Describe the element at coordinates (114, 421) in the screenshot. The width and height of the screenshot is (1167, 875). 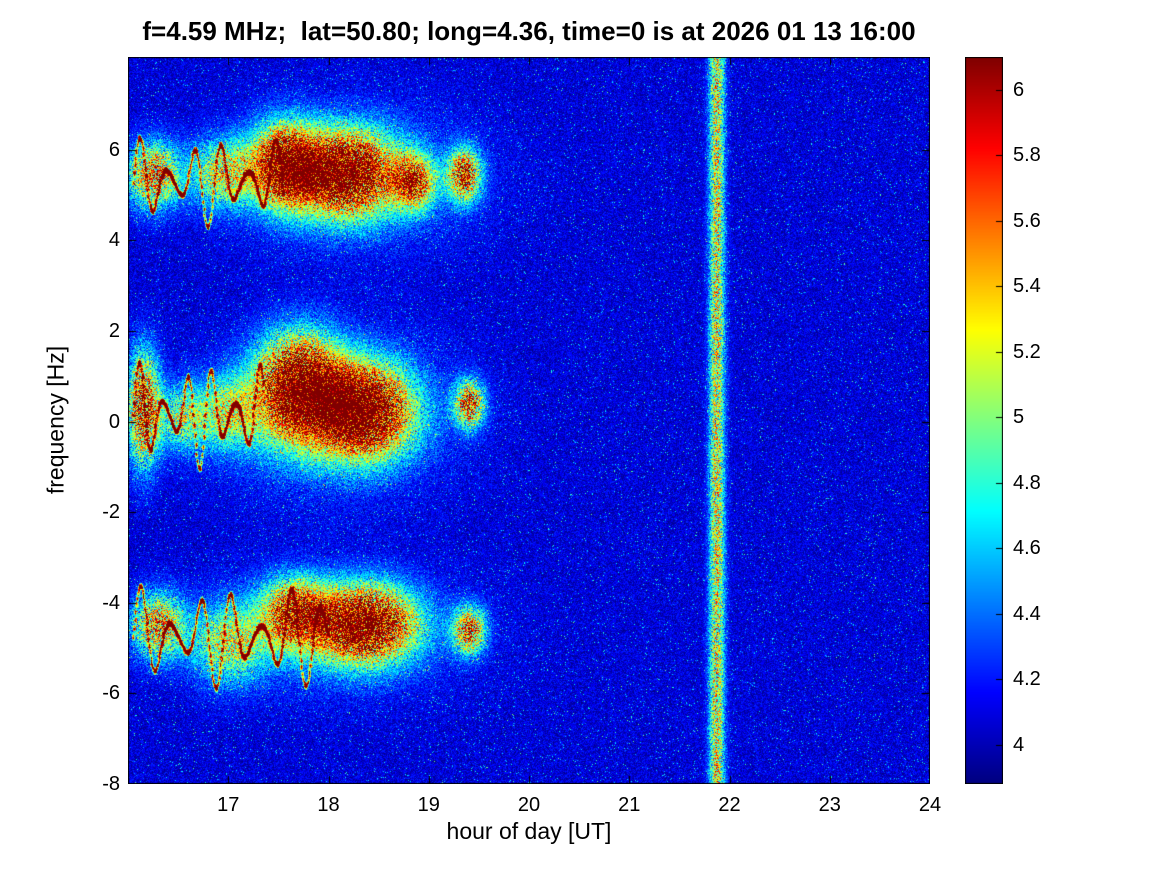
I see `y-tick-label: 0` at that location.